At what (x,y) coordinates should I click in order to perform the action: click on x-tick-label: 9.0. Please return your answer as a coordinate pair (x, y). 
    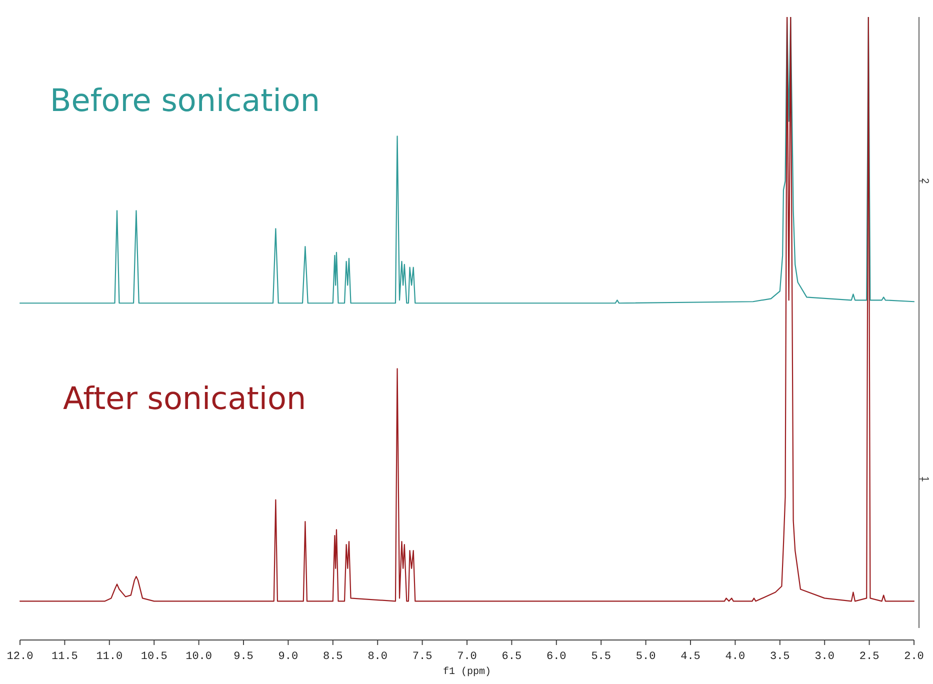
    Looking at the image, I should click on (288, 657).